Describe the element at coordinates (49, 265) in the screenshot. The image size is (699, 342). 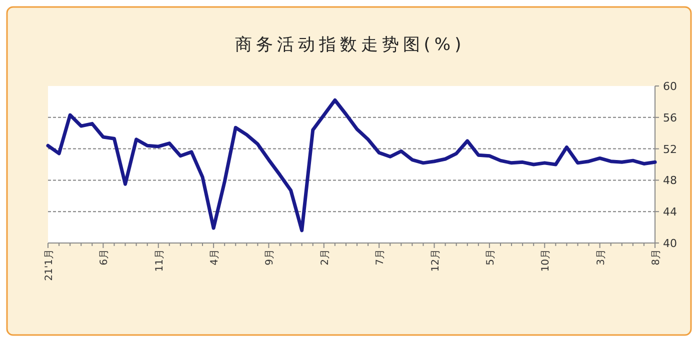
I see `x-tick-label: 21'1月` at that location.